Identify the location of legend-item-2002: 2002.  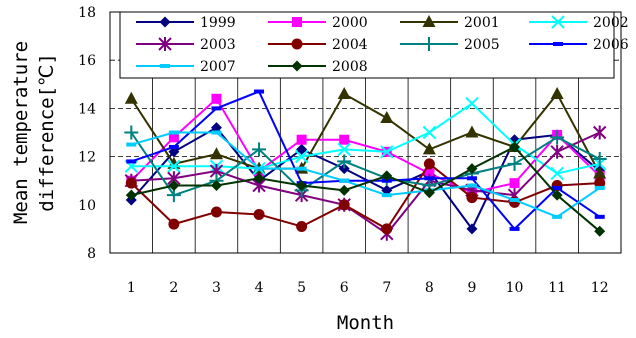
(579, 23).